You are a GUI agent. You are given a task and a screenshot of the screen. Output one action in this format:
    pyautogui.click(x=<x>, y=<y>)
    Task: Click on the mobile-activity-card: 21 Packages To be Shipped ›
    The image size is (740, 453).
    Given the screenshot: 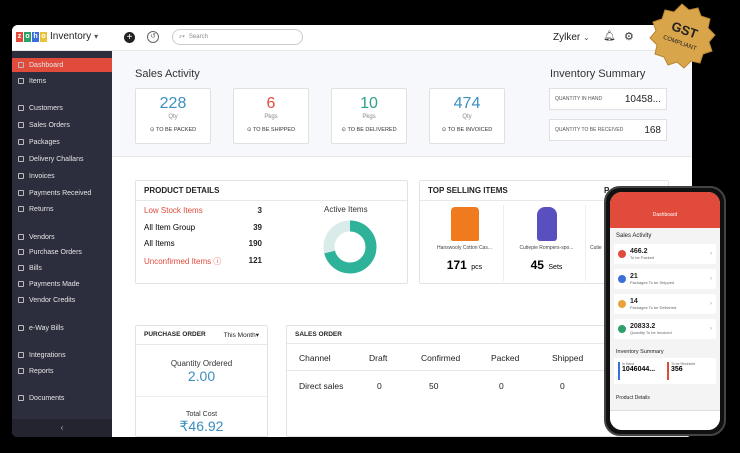 What is the action you would take?
    pyautogui.click(x=665, y=279)
    